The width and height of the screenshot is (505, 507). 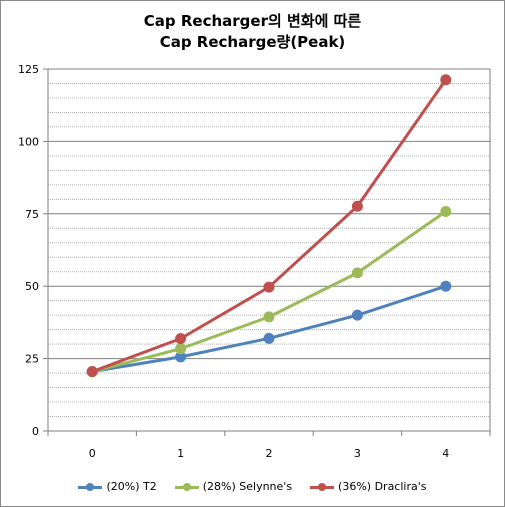 I want to click on legend-item-1: (20%) T2, so click(x=117, y=486).